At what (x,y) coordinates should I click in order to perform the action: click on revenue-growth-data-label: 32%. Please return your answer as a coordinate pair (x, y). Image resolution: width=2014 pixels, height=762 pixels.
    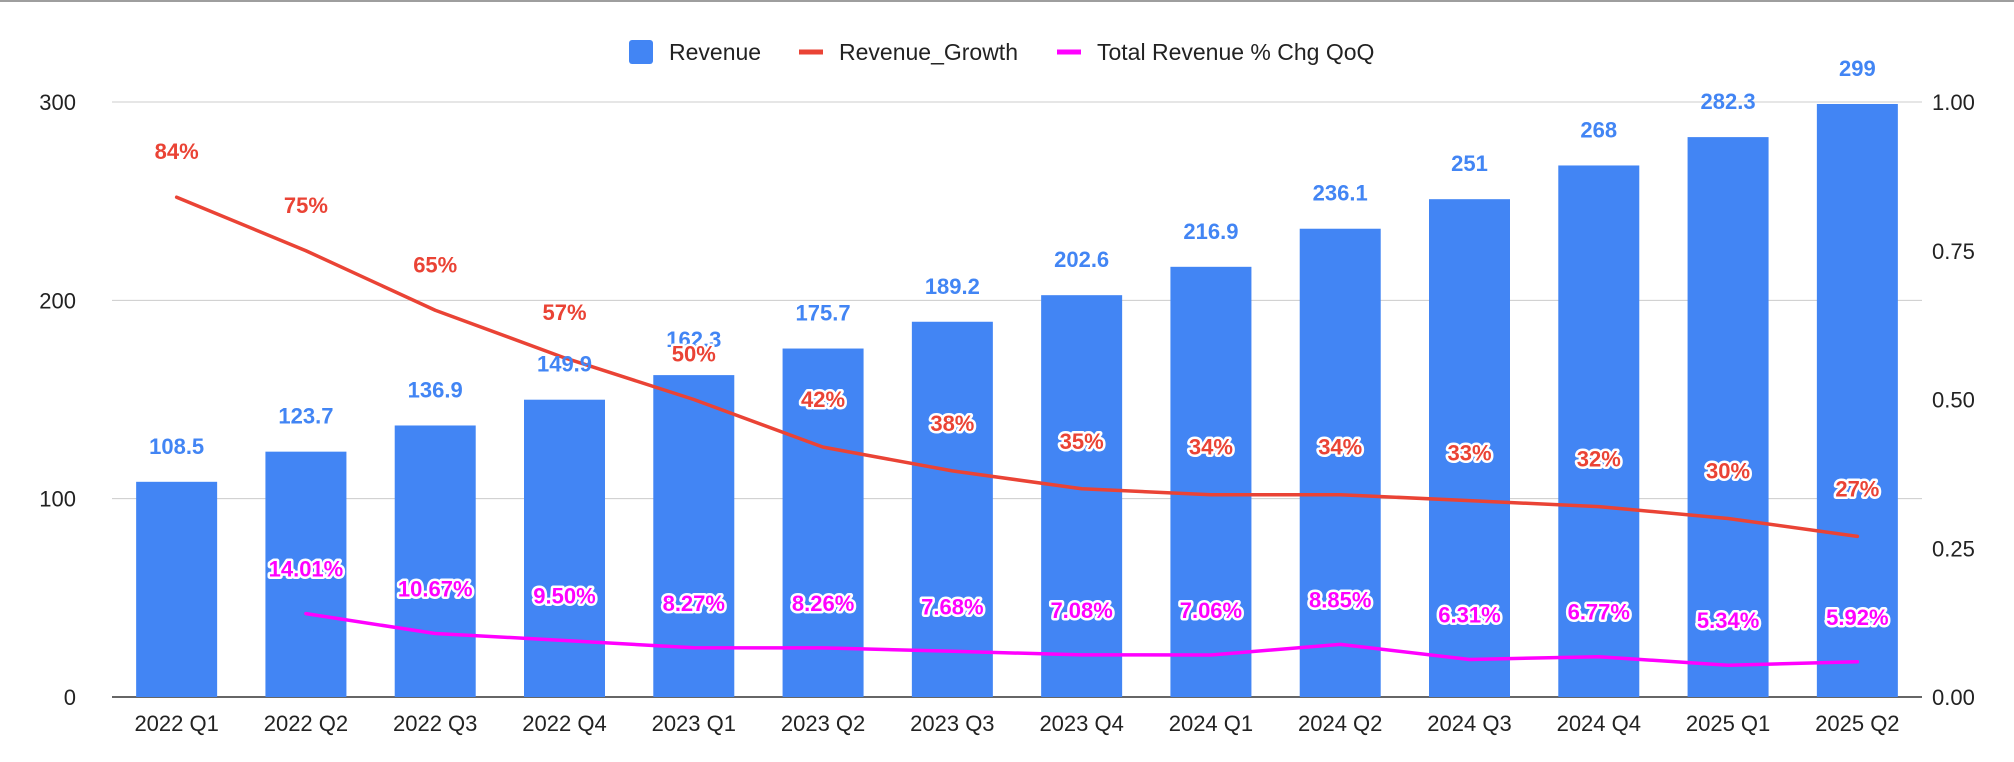
    Looking at the image, I should click on (1599, 459).